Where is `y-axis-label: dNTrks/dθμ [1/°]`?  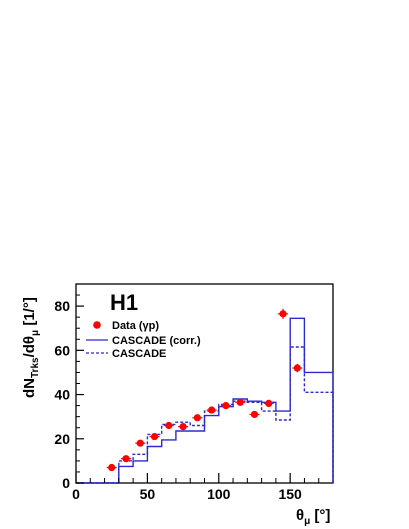
y-axis-label: dNTrks/dθμ [1/°] is located at coordinates (31, 347).